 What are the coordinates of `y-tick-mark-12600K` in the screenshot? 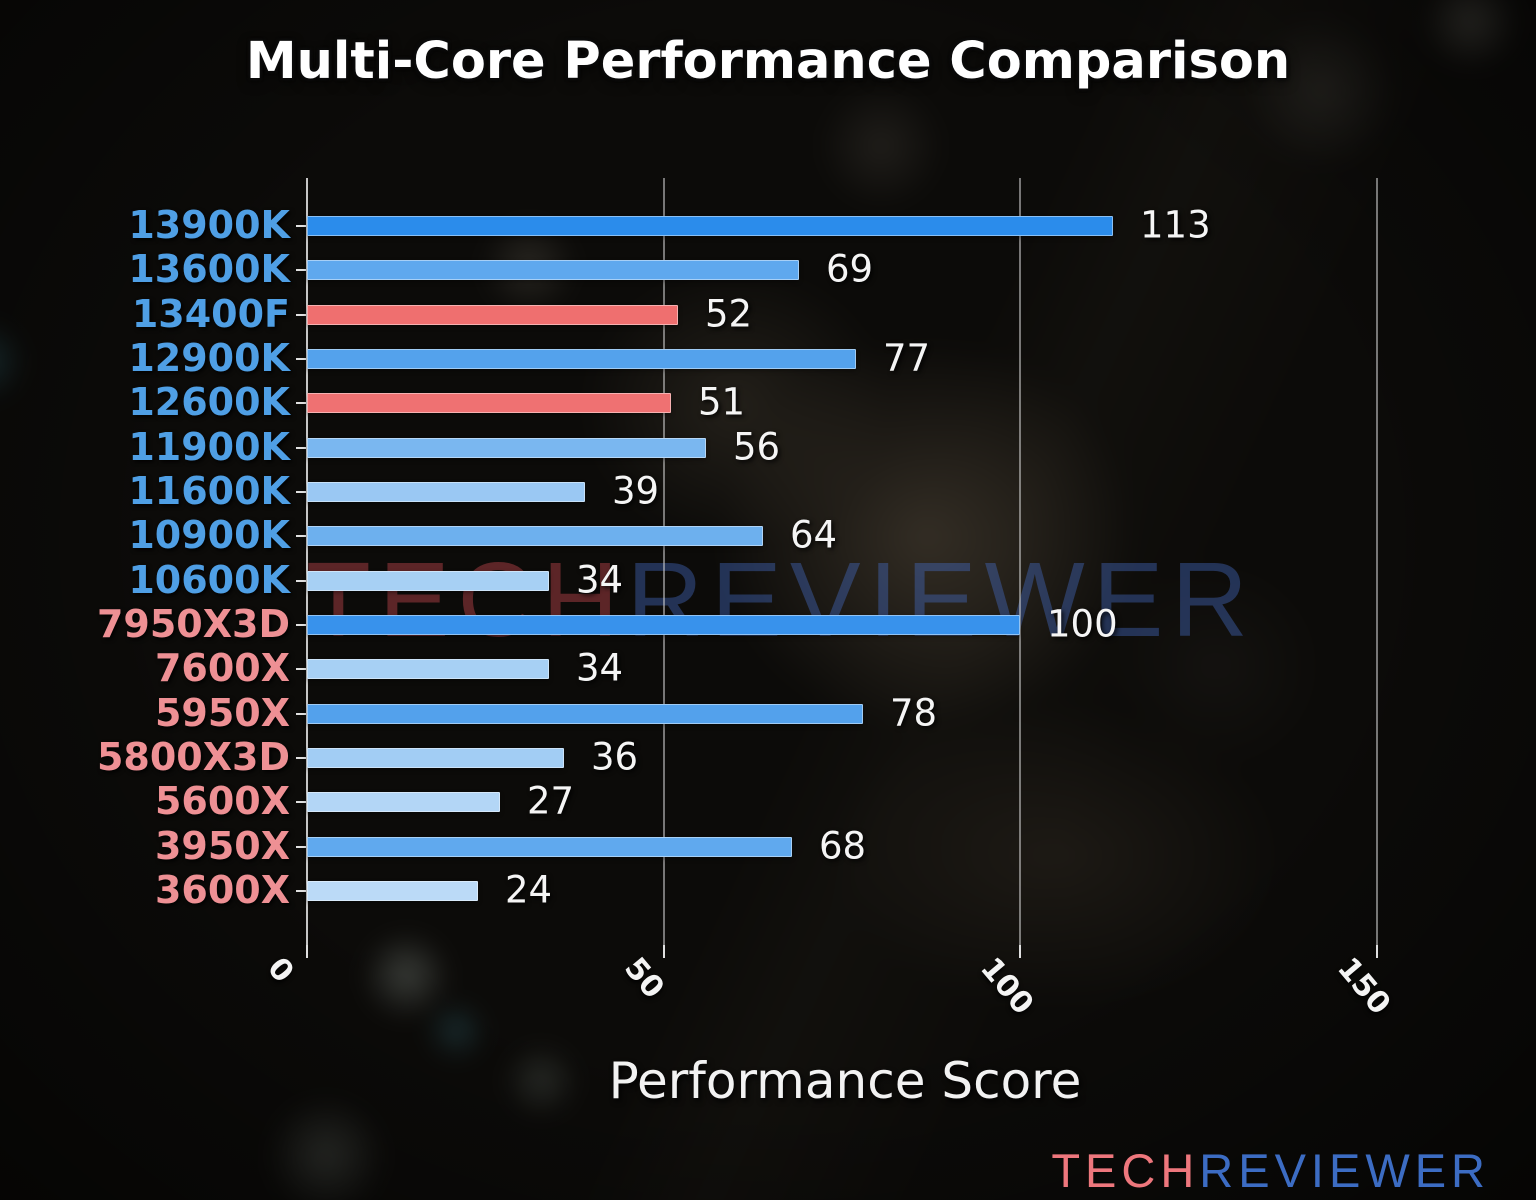 It's located at (301, 403).